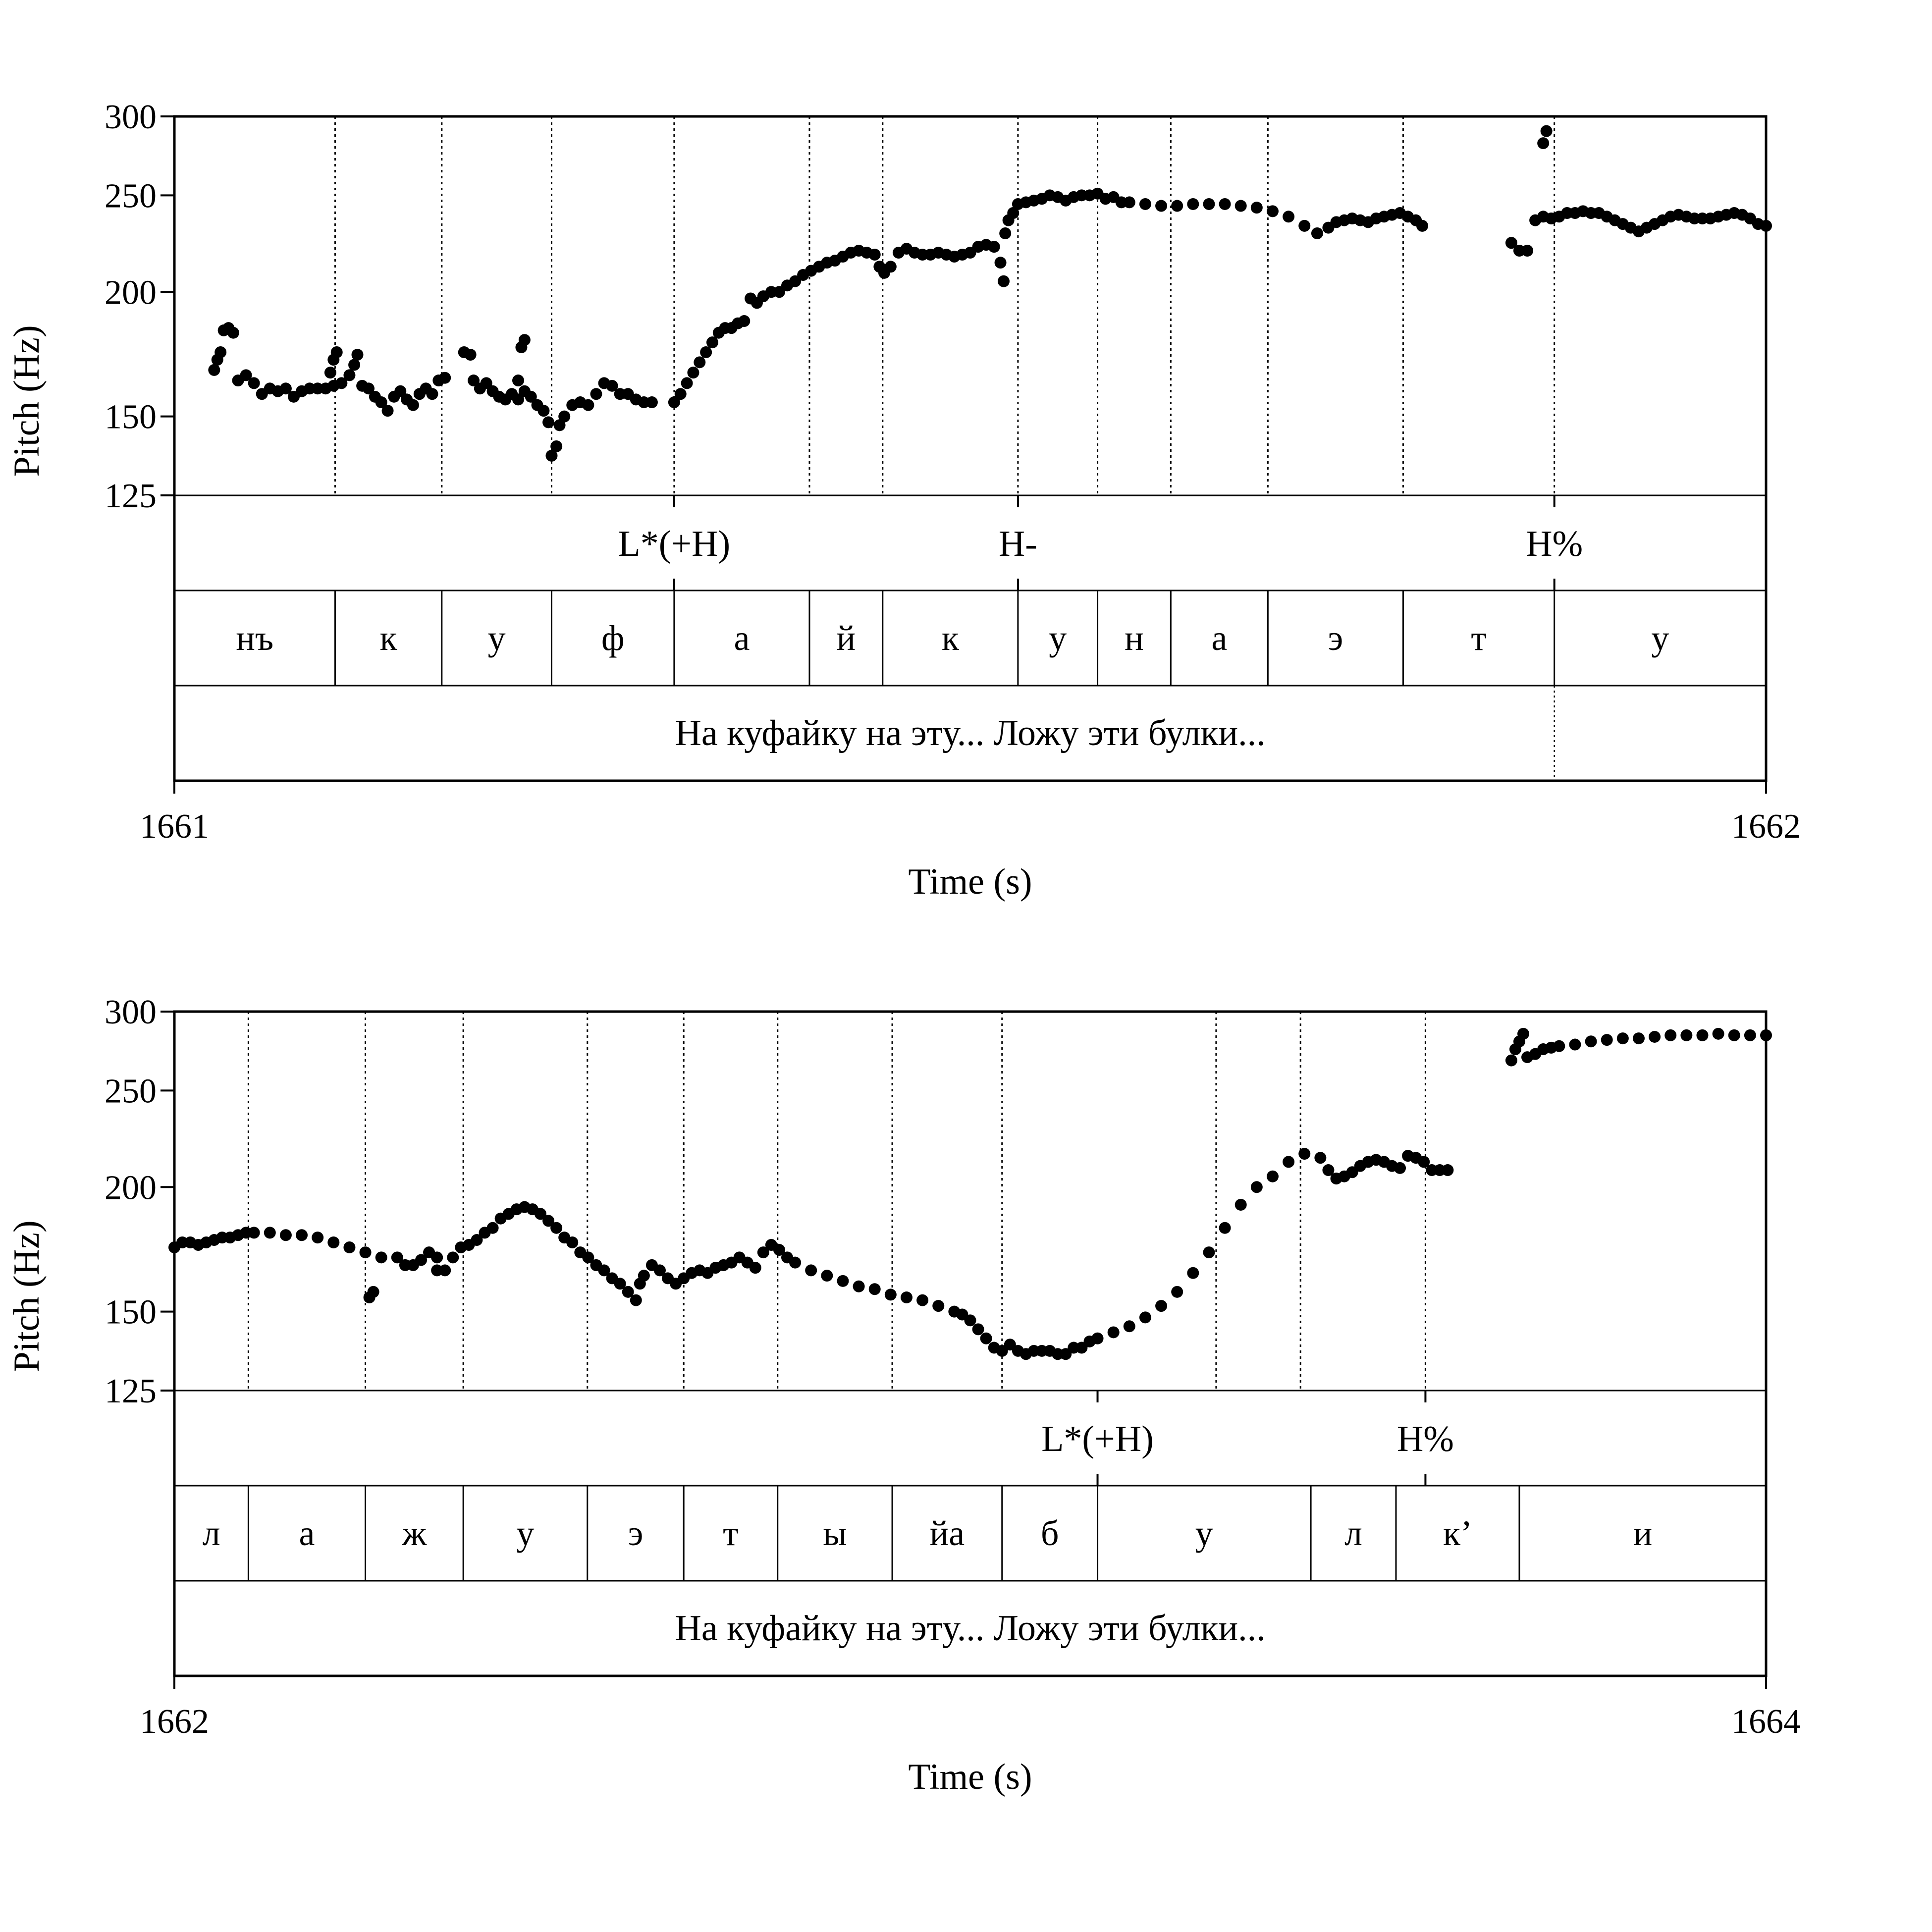 The height and width of the screenshot is (1932, 1932). Describe the element at coordinates (1643, 1533) in the screenshot. I see `segment-label: и` at that location.